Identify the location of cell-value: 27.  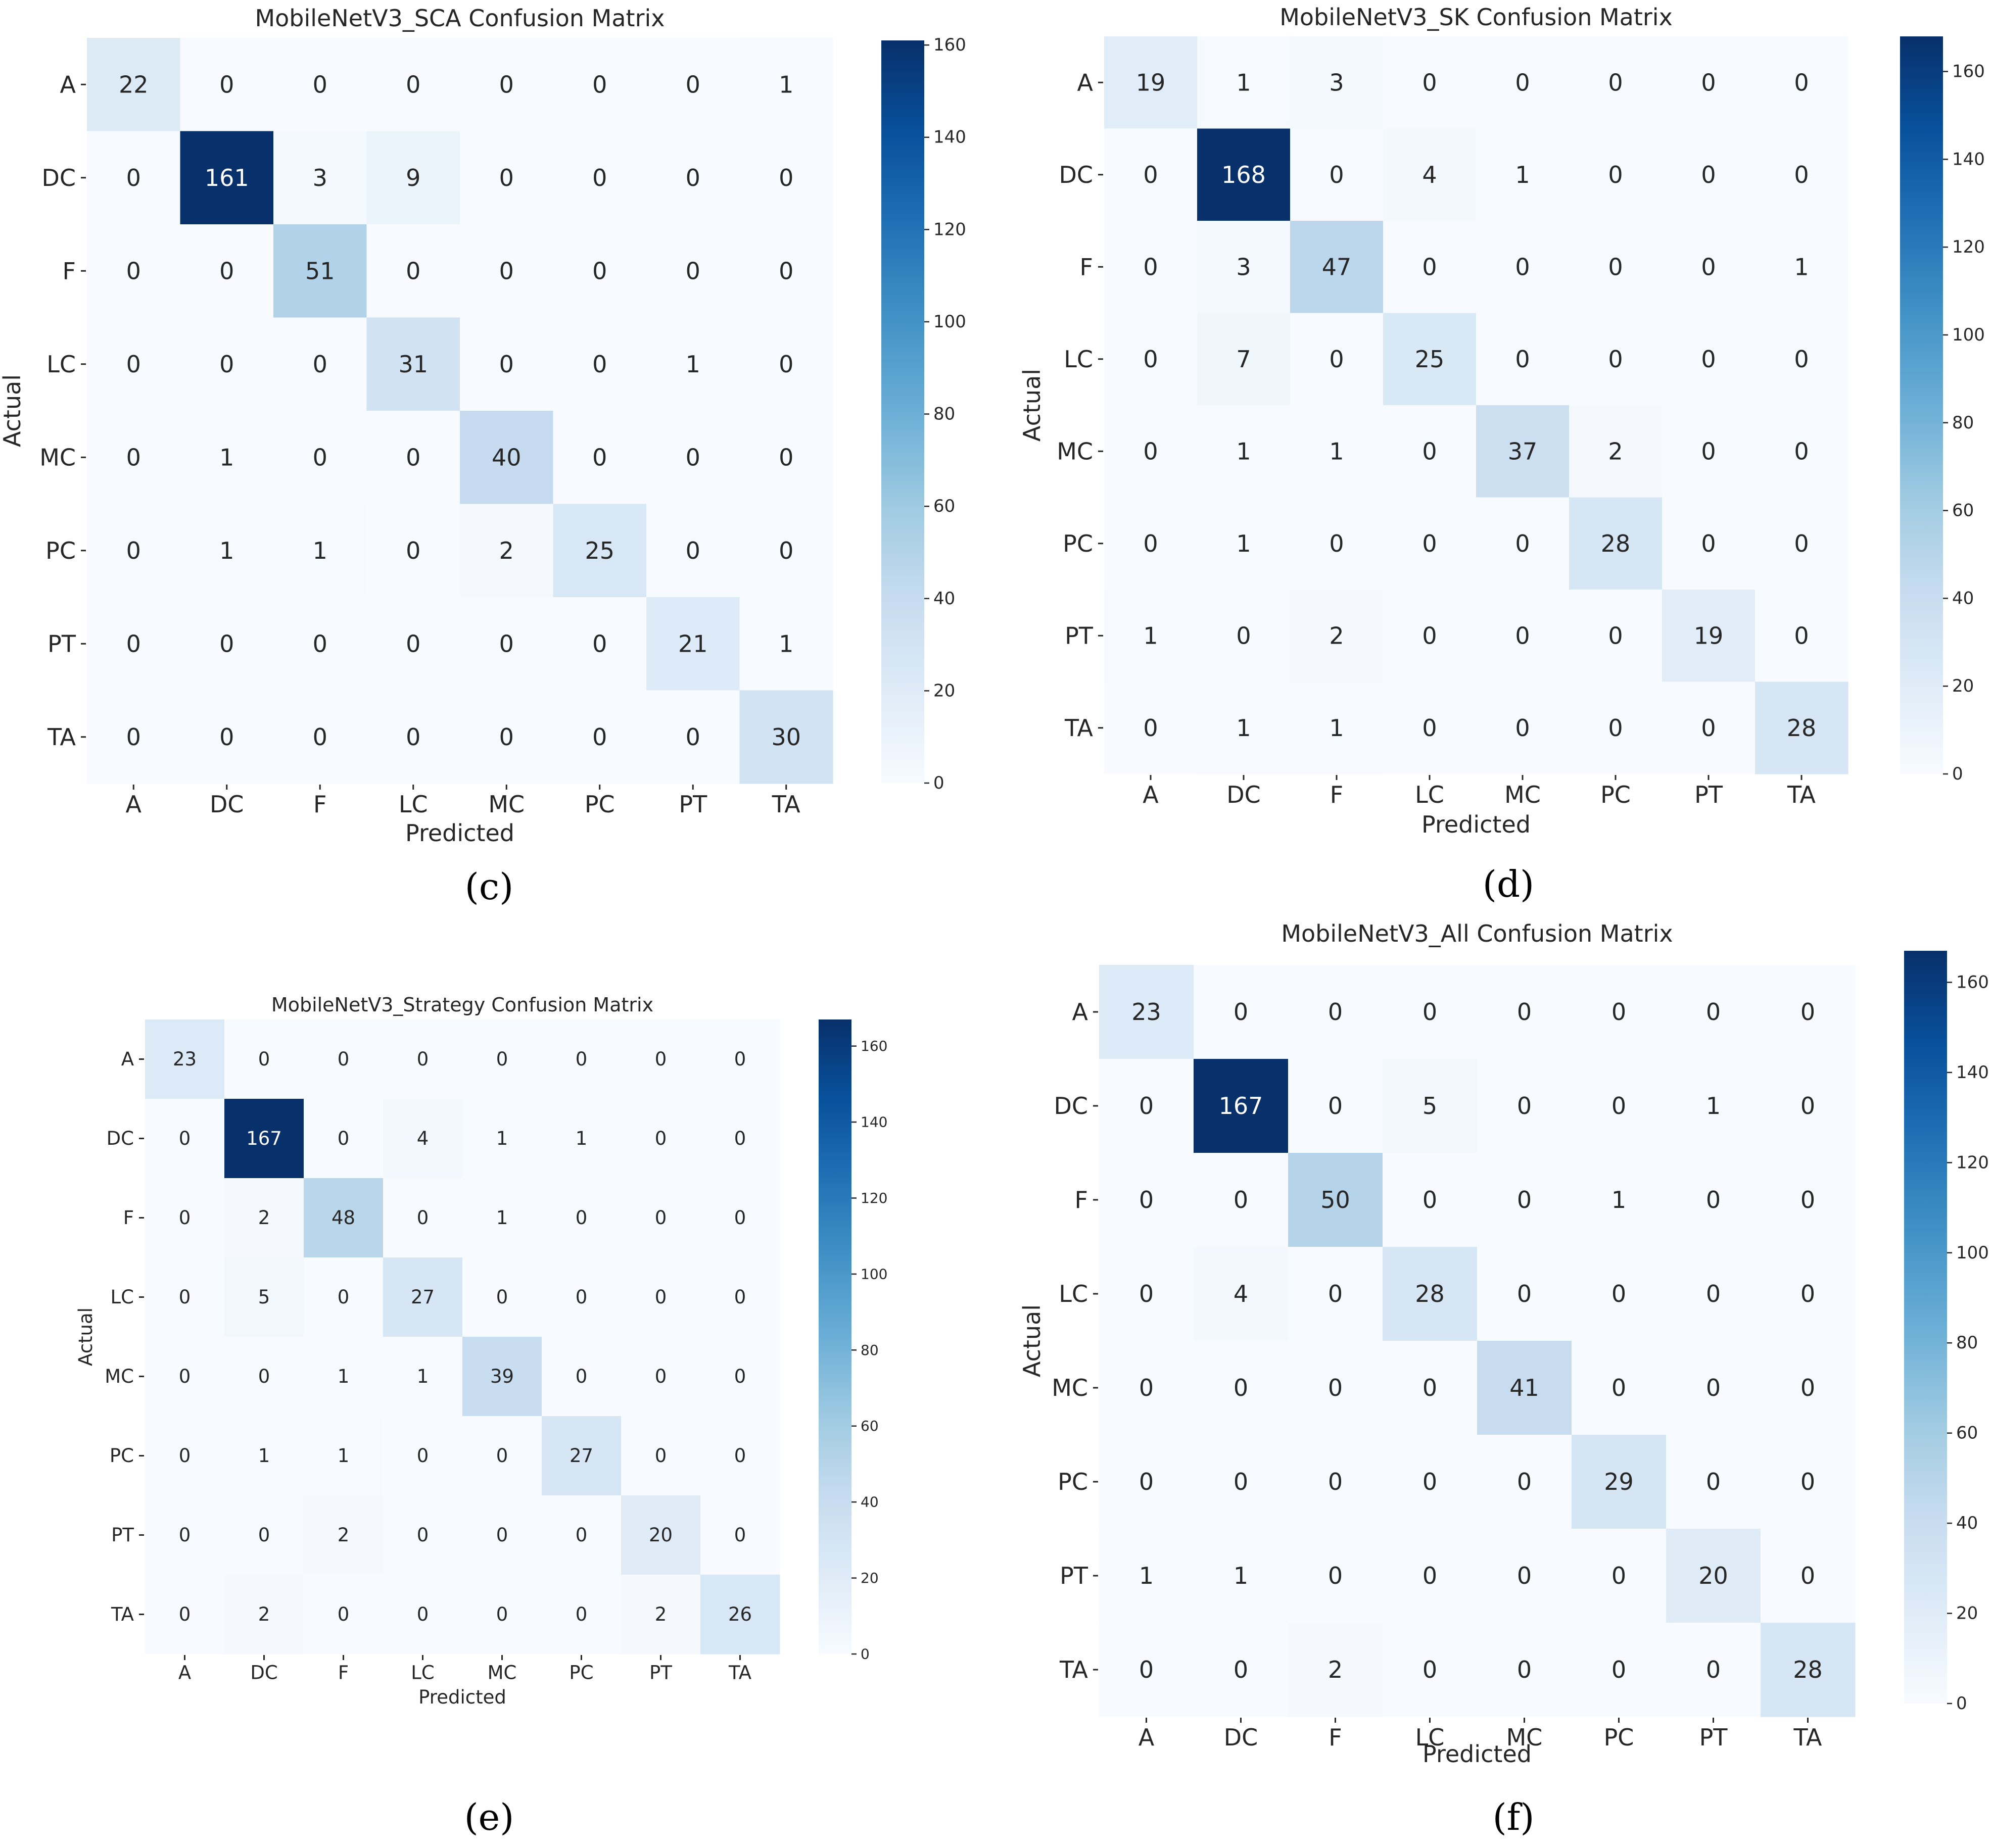
(423, 1297).